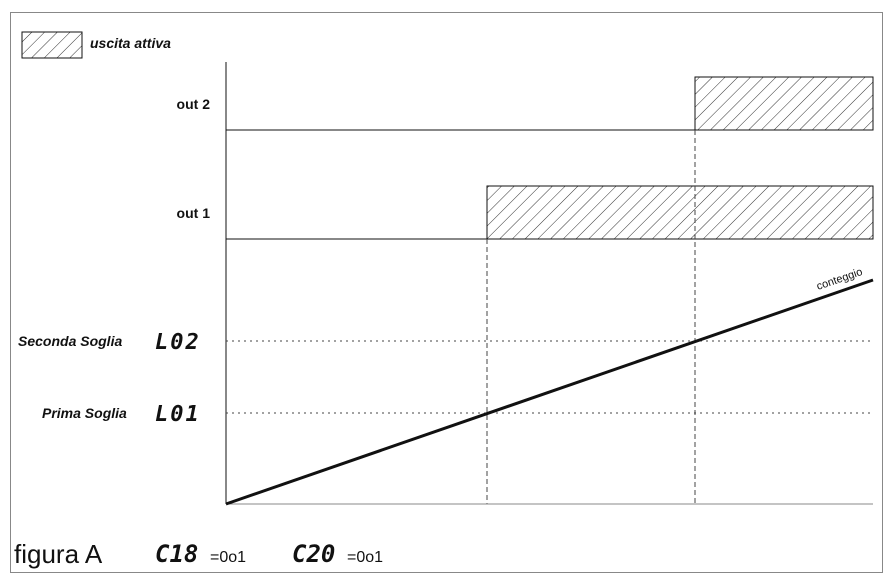 This screenshot has width=894, height=582. I want to click on legend-label: uscita attiva, so click(130, 43).